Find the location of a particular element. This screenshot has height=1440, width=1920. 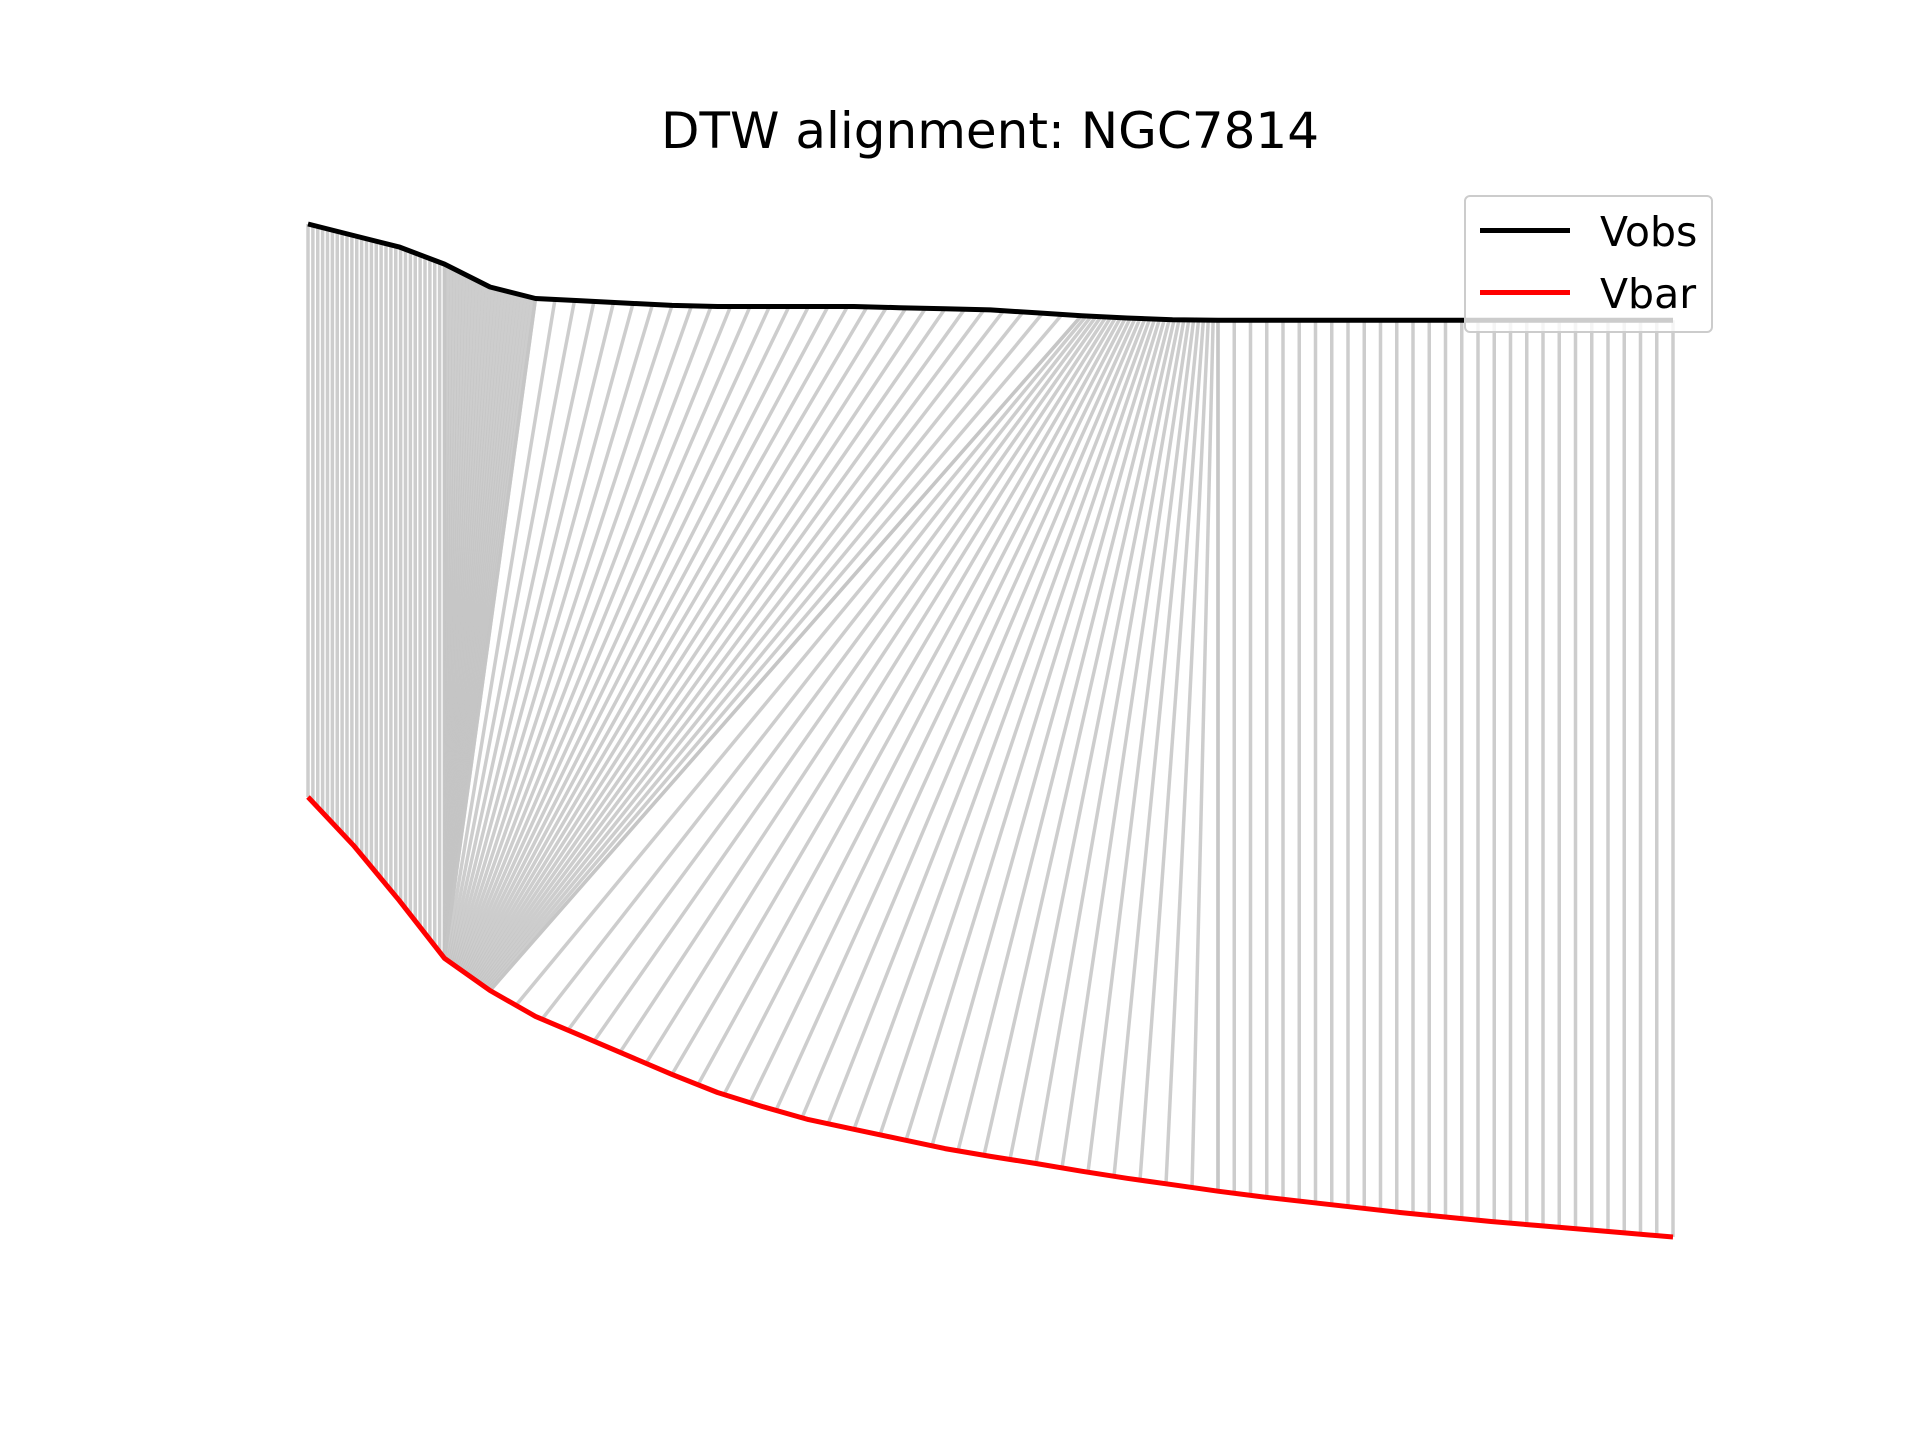

legend-item-vbar: Vbar is located at coordinates (1588, 294).